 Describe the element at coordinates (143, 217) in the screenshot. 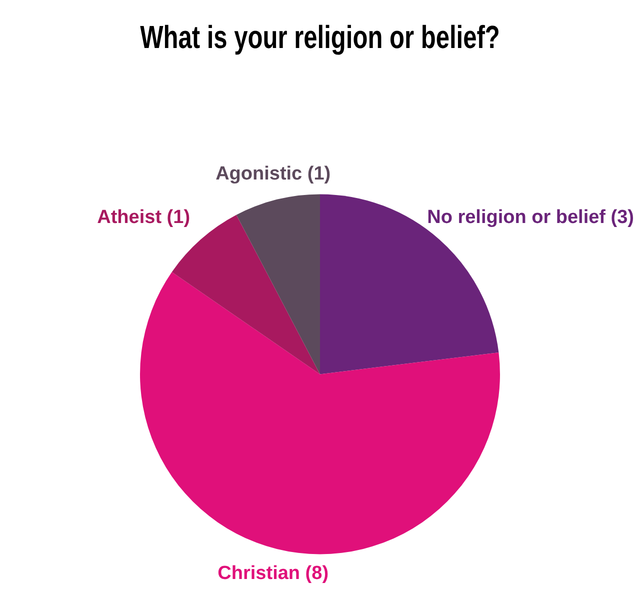

I see `slice-label: Atheist (1)` at that location.